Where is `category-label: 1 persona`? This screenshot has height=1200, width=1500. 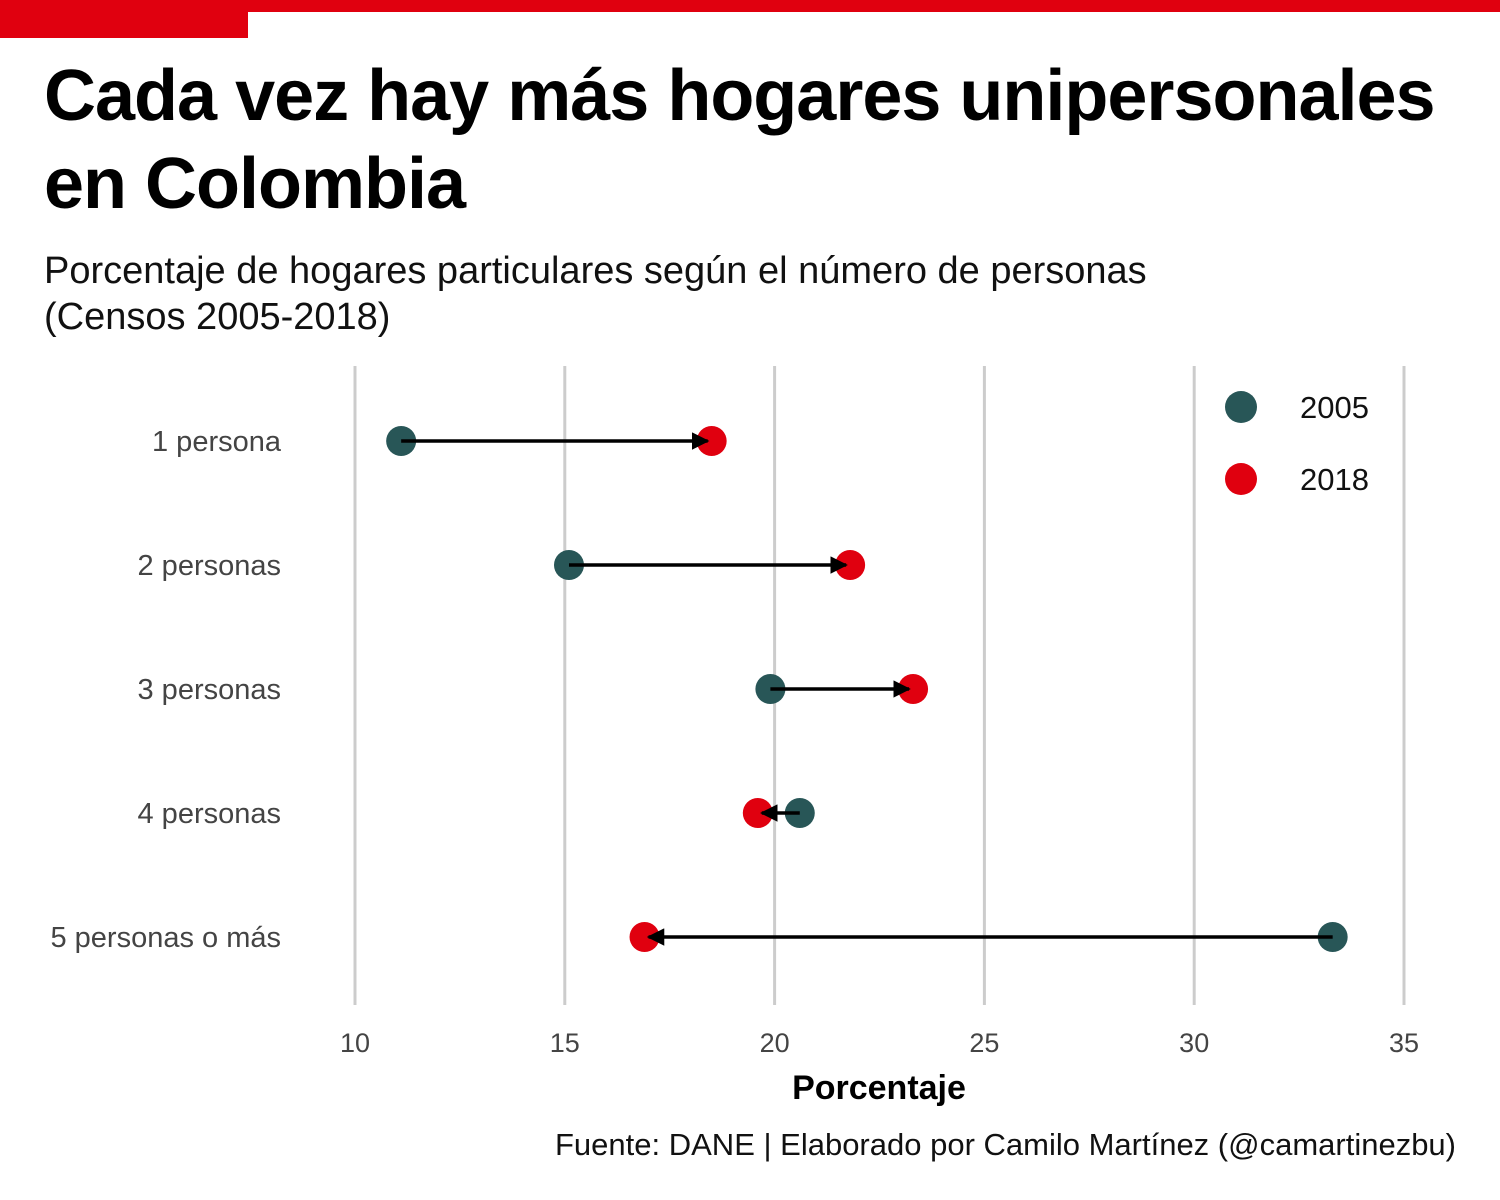
category-label: 1 persona is located at coordinates (217, 442).